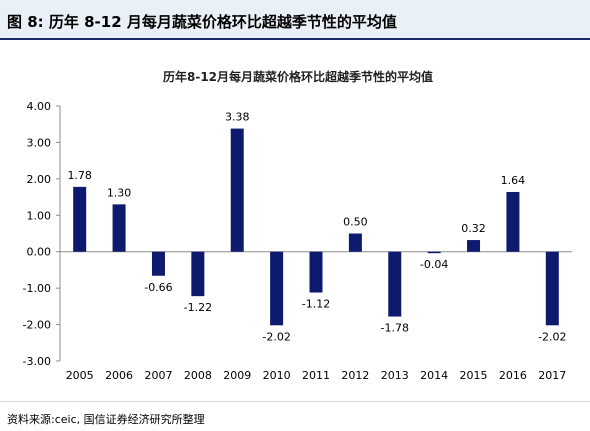 This screenshot has height=431, width=590. Describe the element at coordinates (552, 288) in the screenshot. I see `bar-2017` at that location.